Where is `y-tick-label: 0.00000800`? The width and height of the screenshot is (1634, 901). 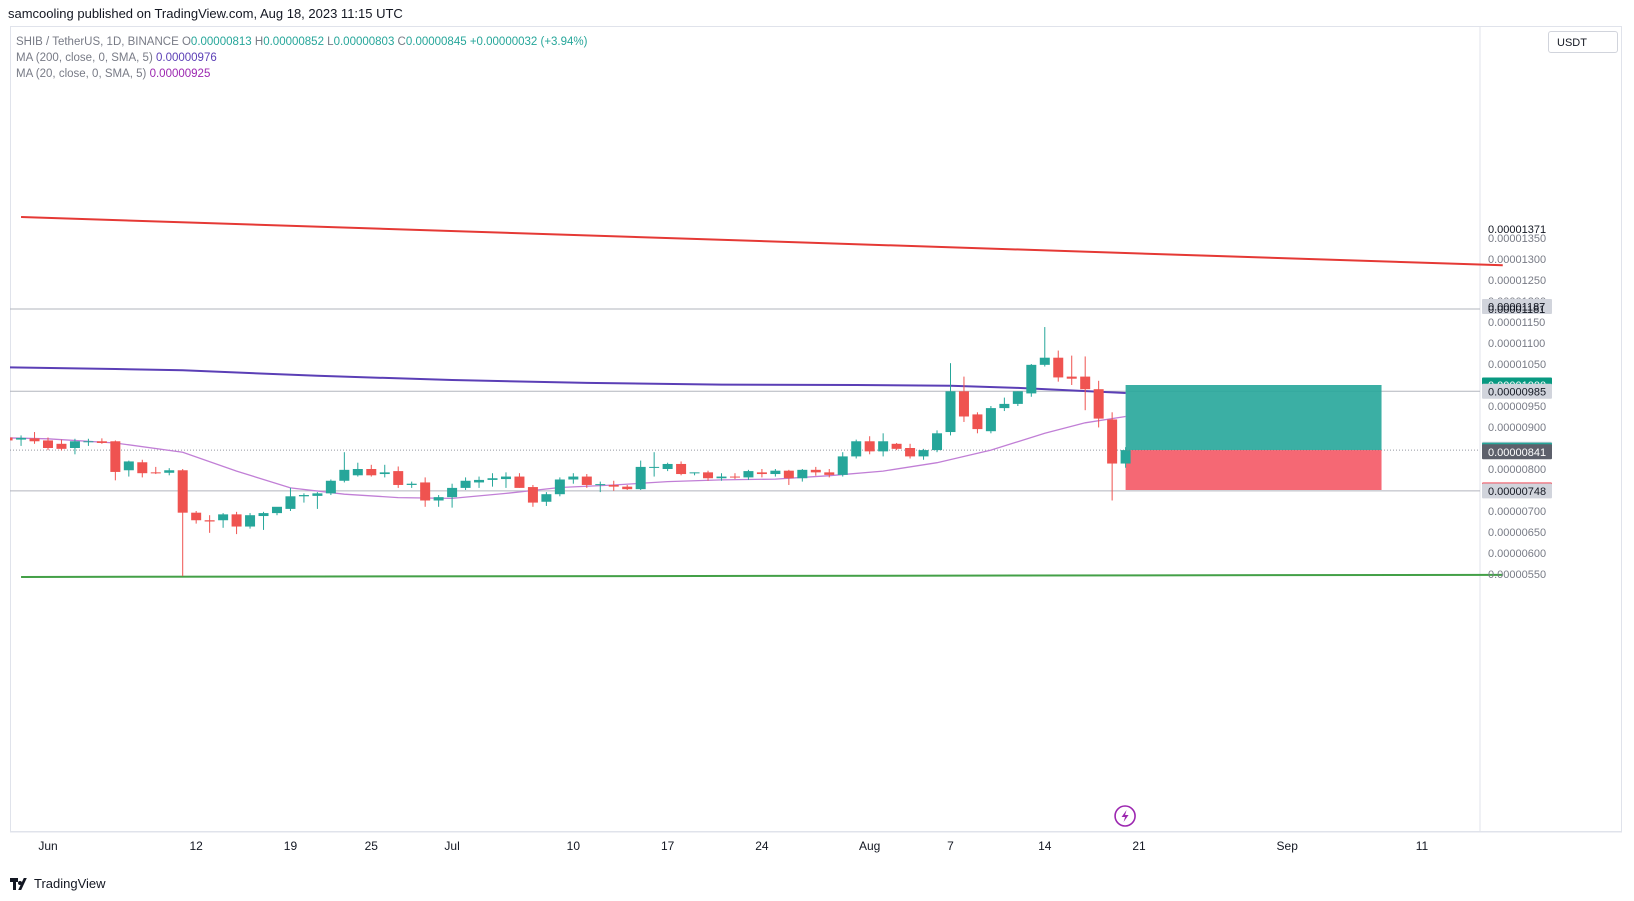
y-tick-label: 0.00000800 is located at coordinates (1517, 470).